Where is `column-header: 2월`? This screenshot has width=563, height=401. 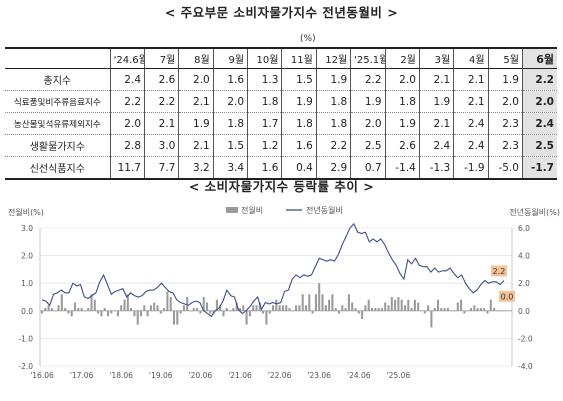 column-header: 2월 is located at coordinates (402, 58).